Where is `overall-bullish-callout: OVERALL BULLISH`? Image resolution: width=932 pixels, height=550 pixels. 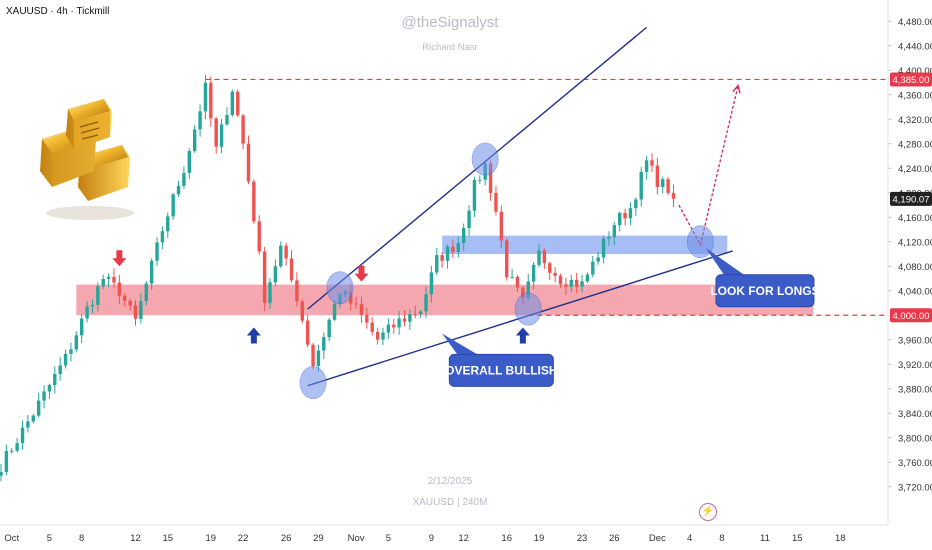
overall-bullish-callout: OVERALL BULLISH is located at coordinates (500, 360).